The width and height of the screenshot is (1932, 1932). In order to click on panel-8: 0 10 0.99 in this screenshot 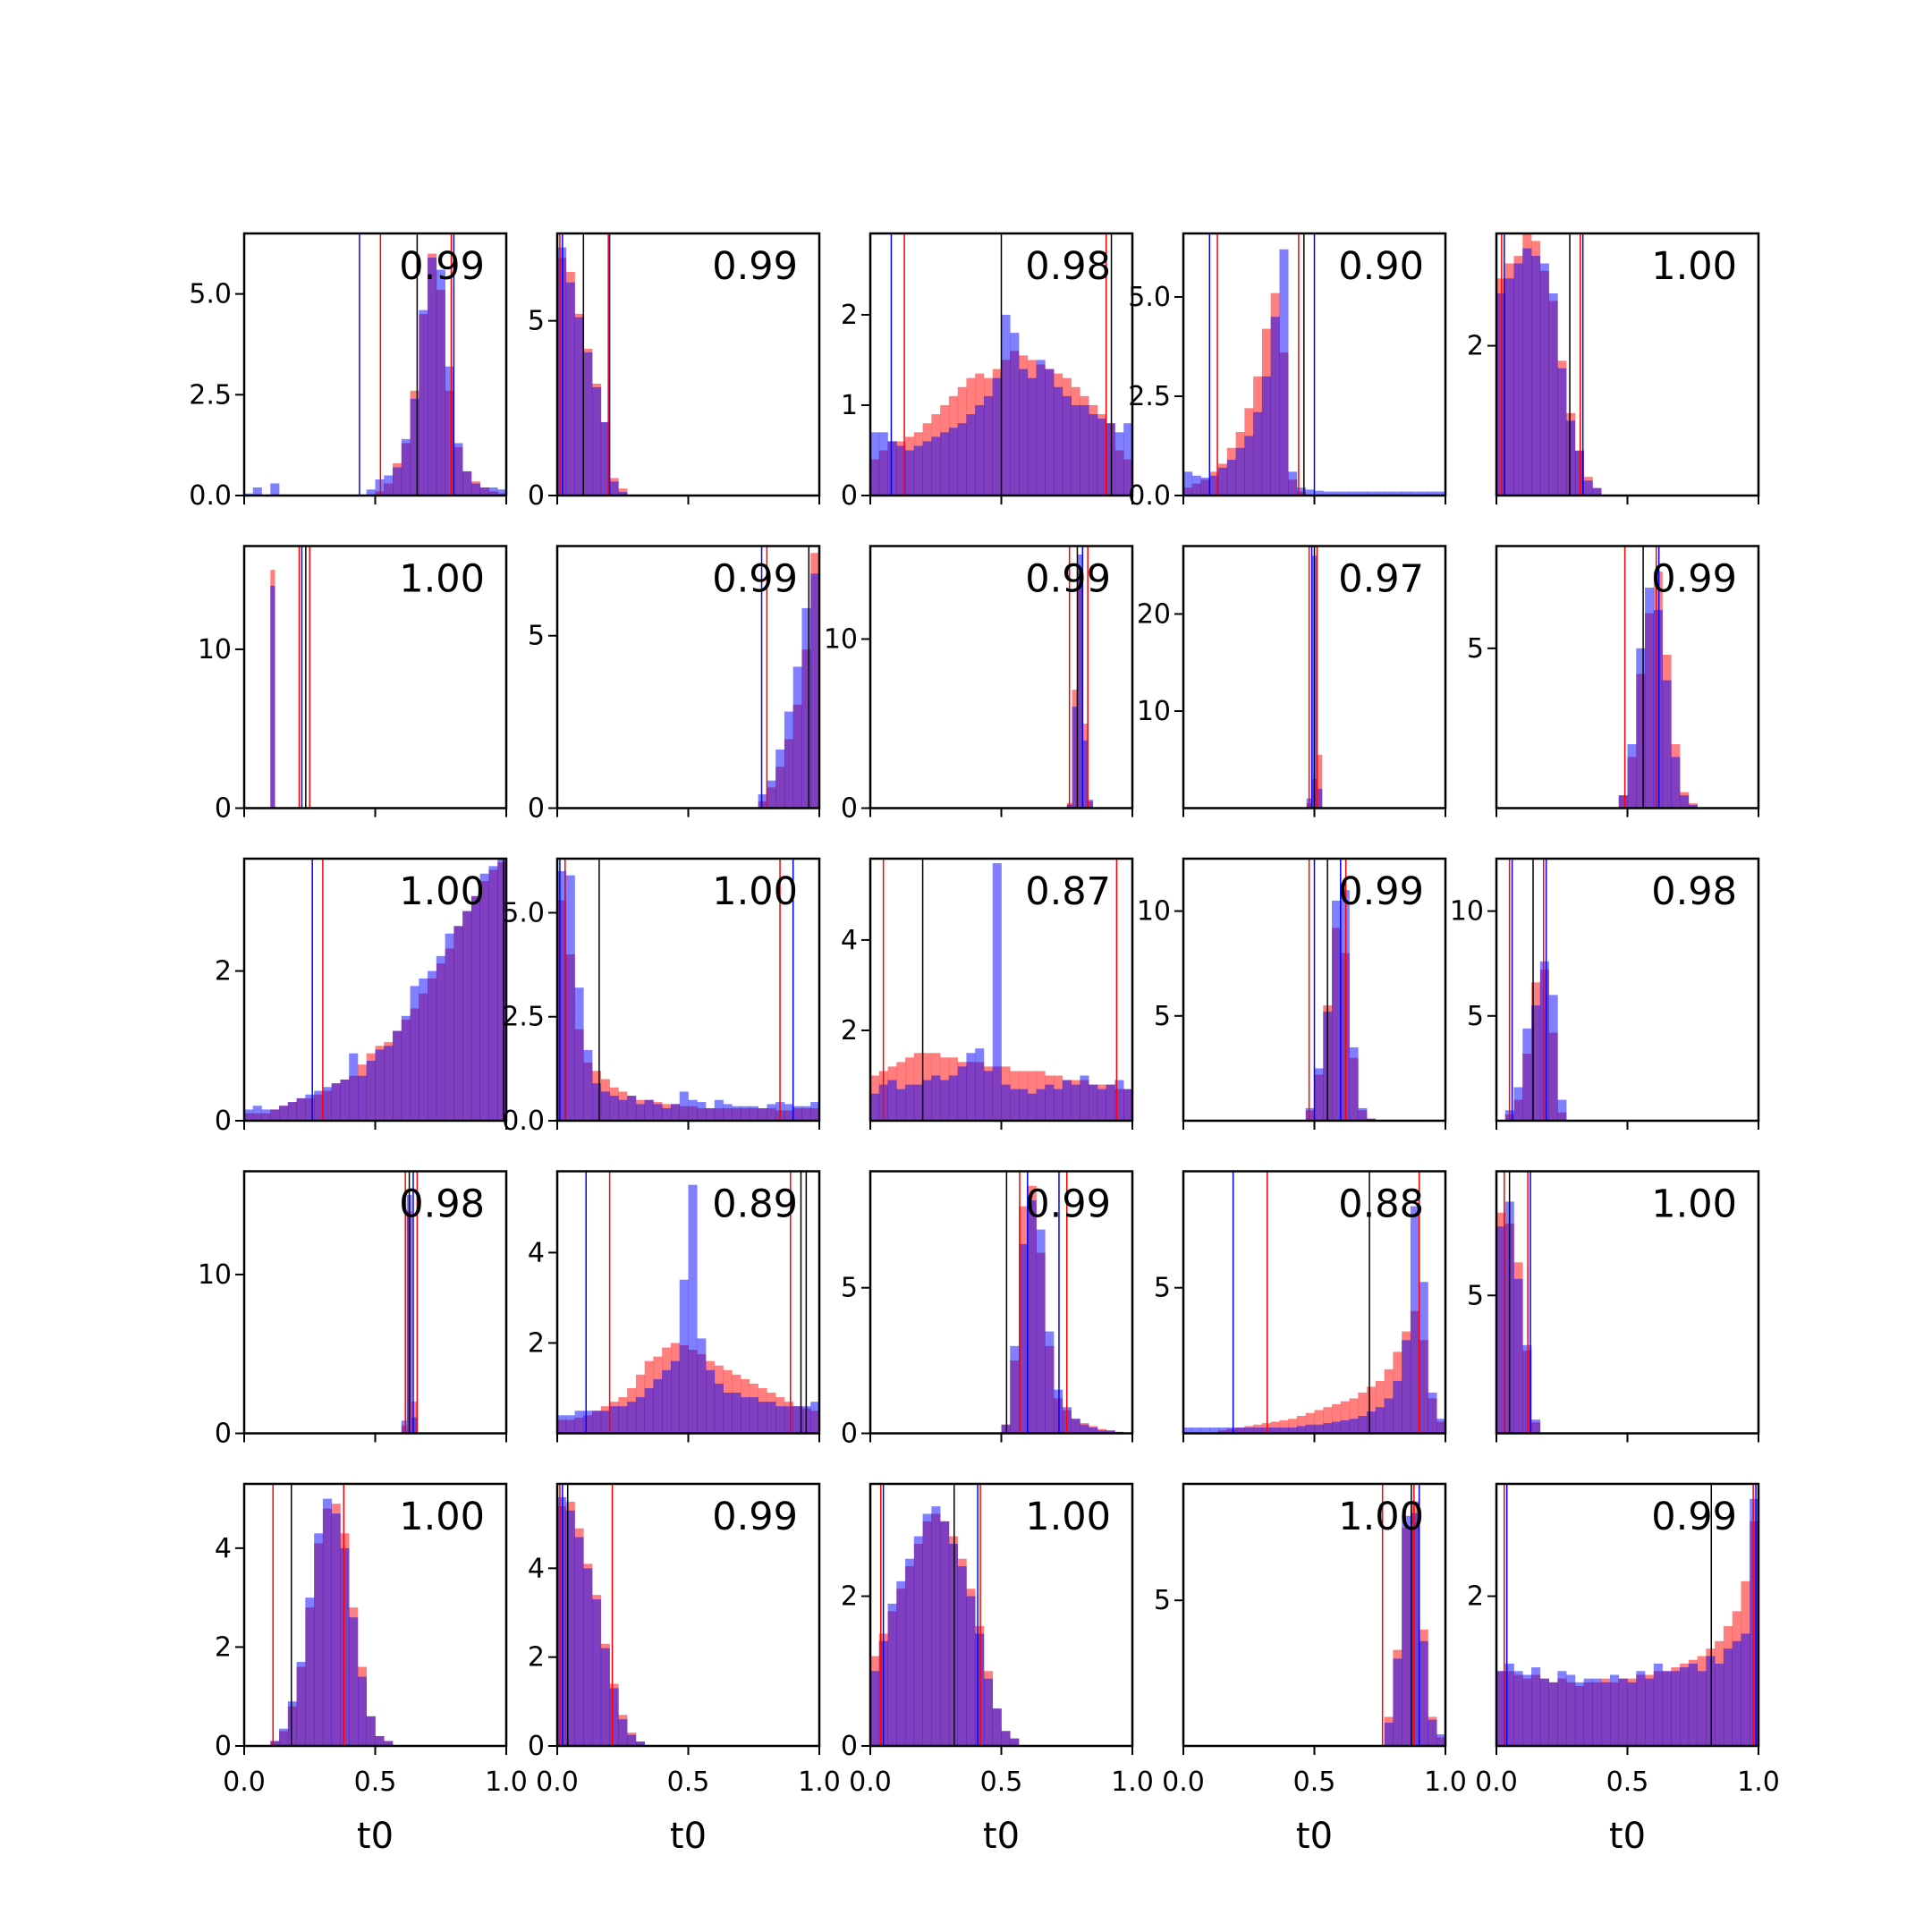, I will do `click(979, 685)`.